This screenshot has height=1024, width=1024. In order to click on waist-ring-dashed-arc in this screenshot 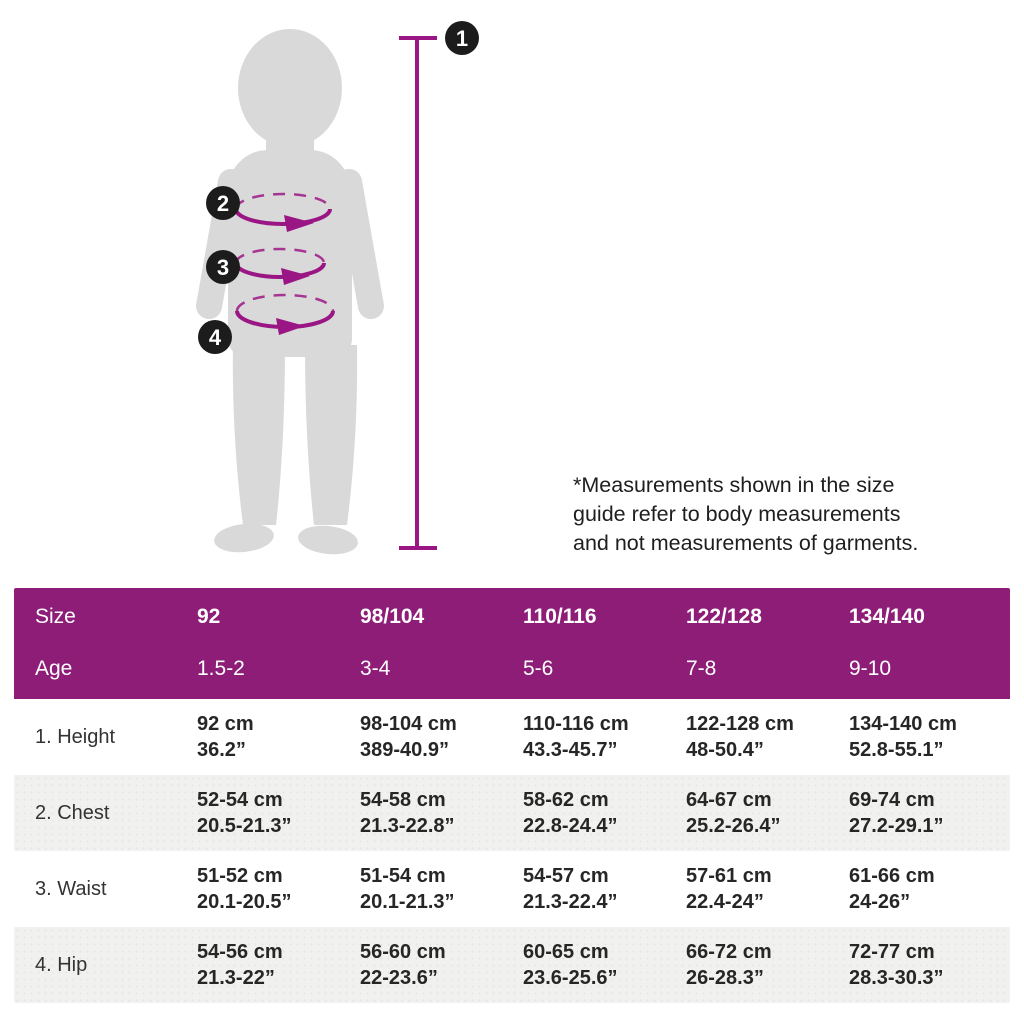, I will do `click(280, 255)`.